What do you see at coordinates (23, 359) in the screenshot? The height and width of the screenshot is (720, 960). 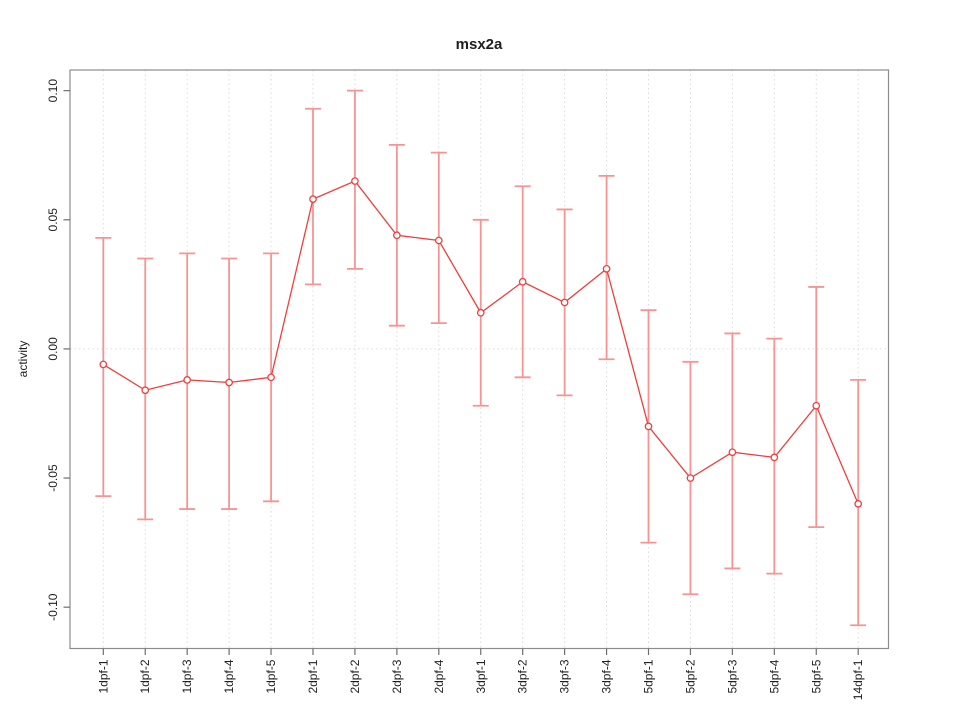 I see `y-axis-label: activity` at bounding box center [23, 359].